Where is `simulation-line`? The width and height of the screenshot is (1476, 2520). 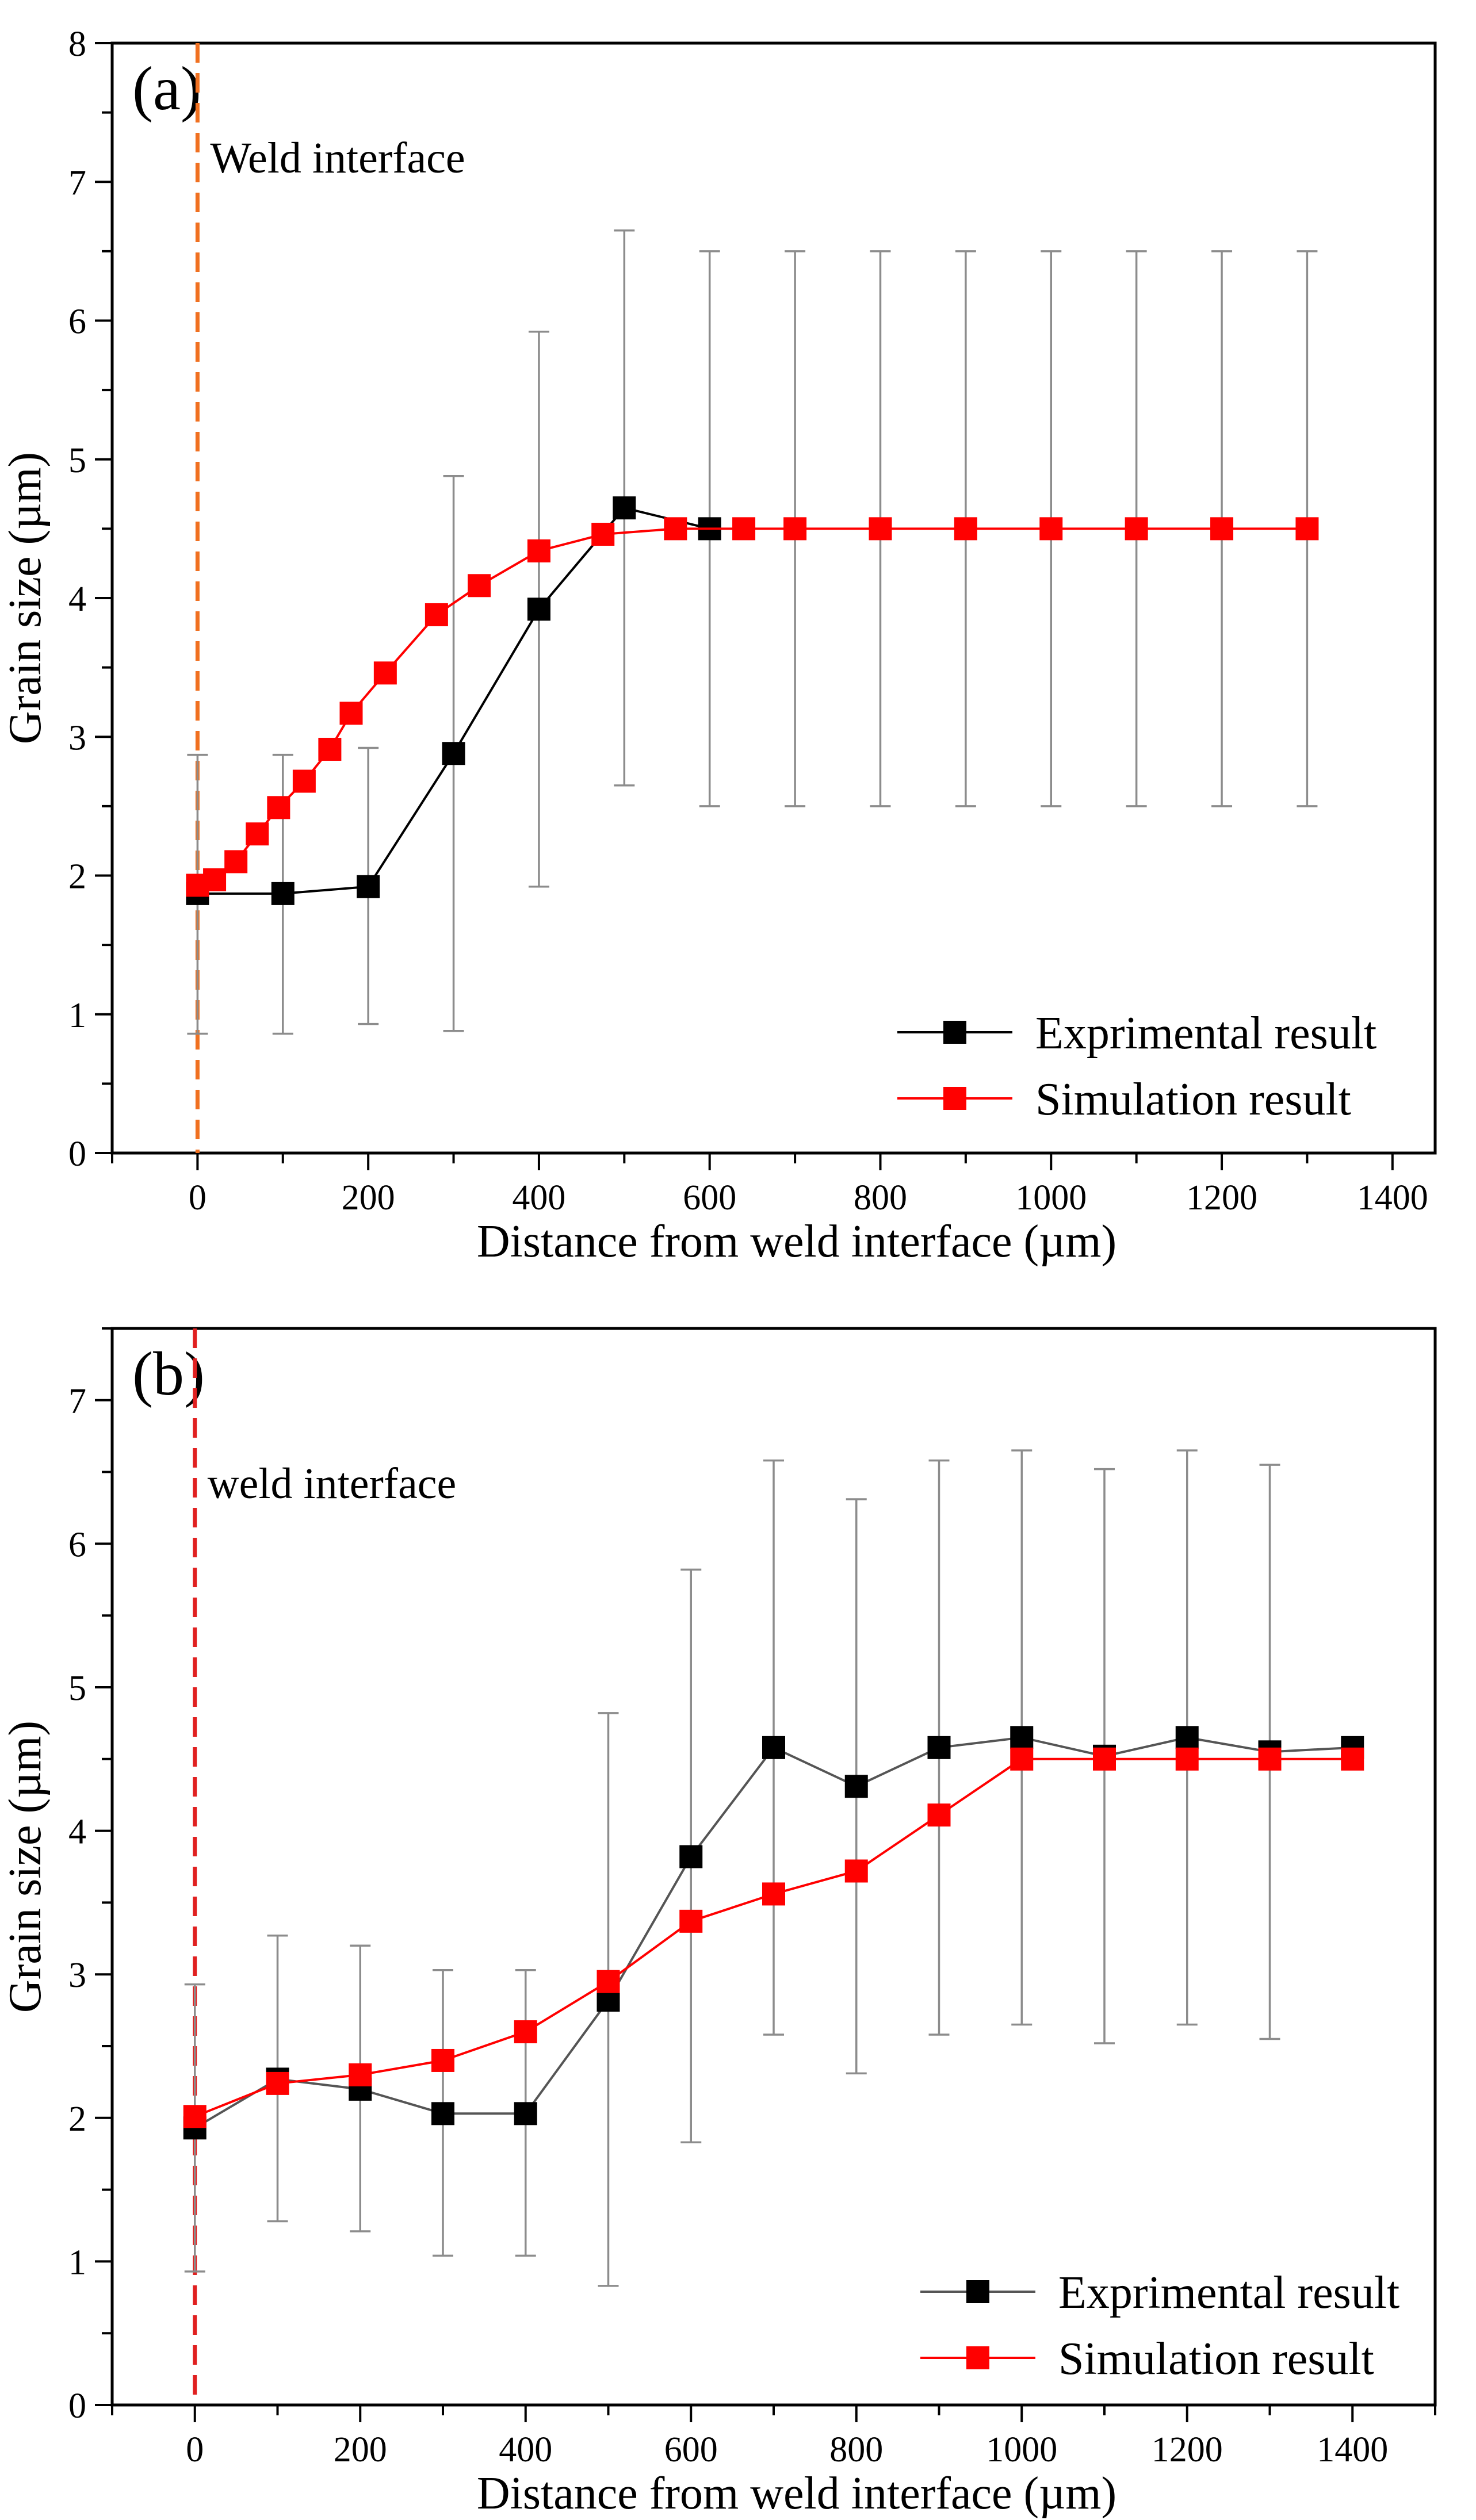 simulation-line is located at coordinates (752, 707).